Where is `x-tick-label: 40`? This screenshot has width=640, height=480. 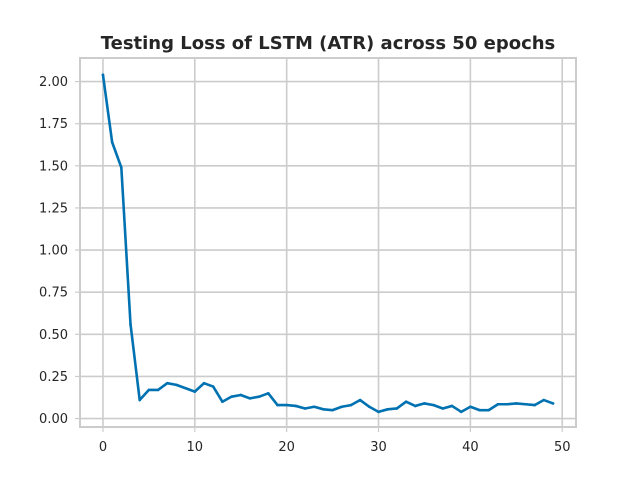 x-tick-label: 40 is located at coordinates (470, 447).